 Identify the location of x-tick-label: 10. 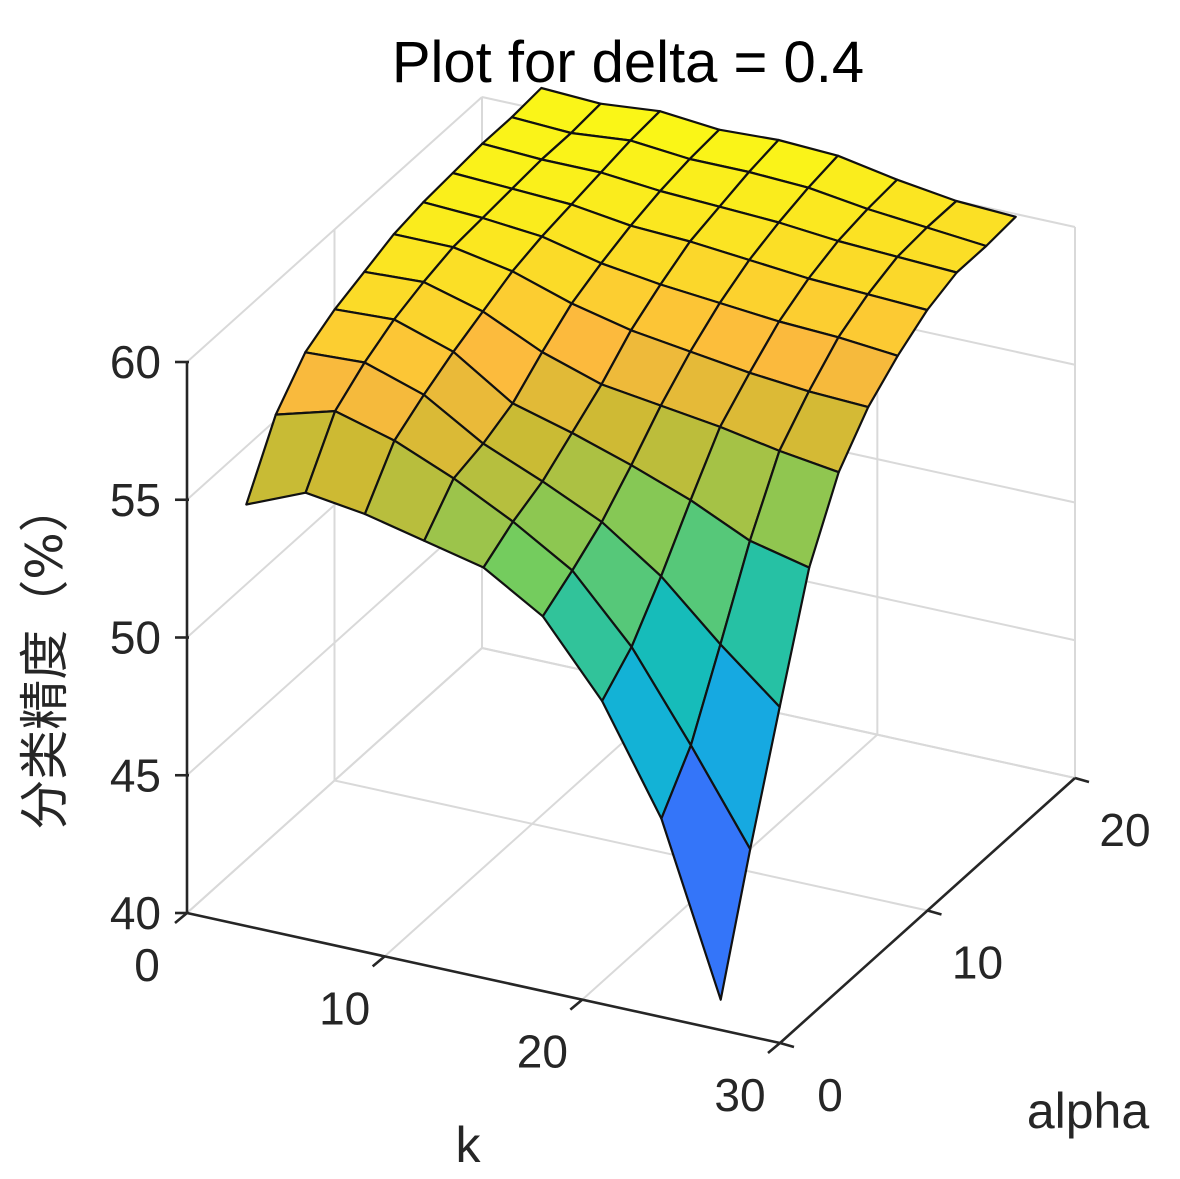
(344, 1008).